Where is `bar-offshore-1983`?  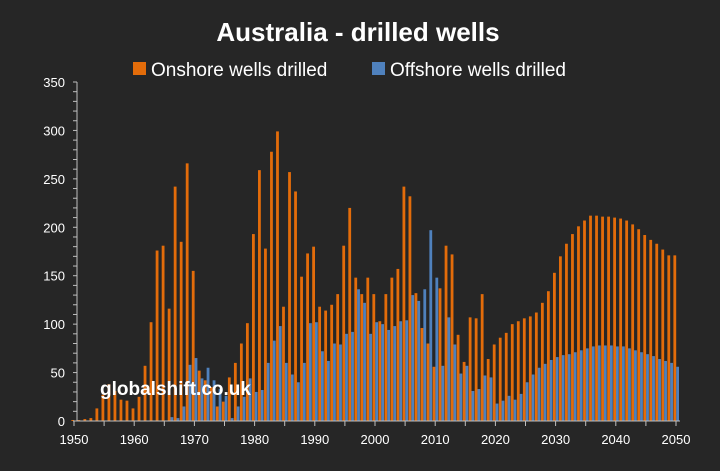
bar-offshore-1983 is located at coordinates (274, 380).